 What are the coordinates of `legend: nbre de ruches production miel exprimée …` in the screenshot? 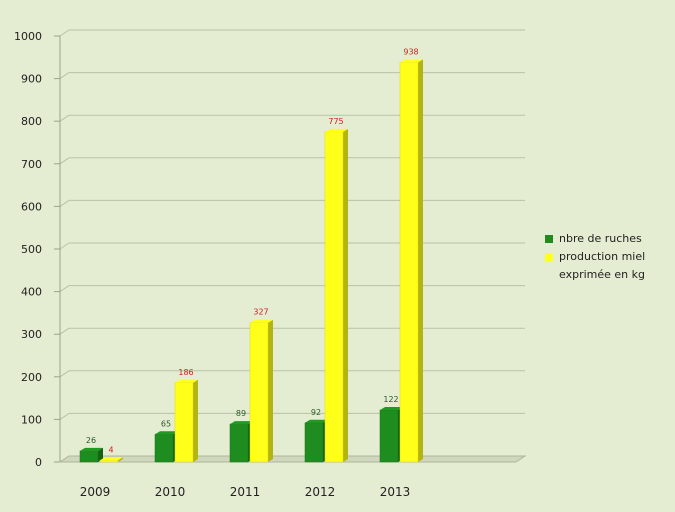 It's located at (608, 257).